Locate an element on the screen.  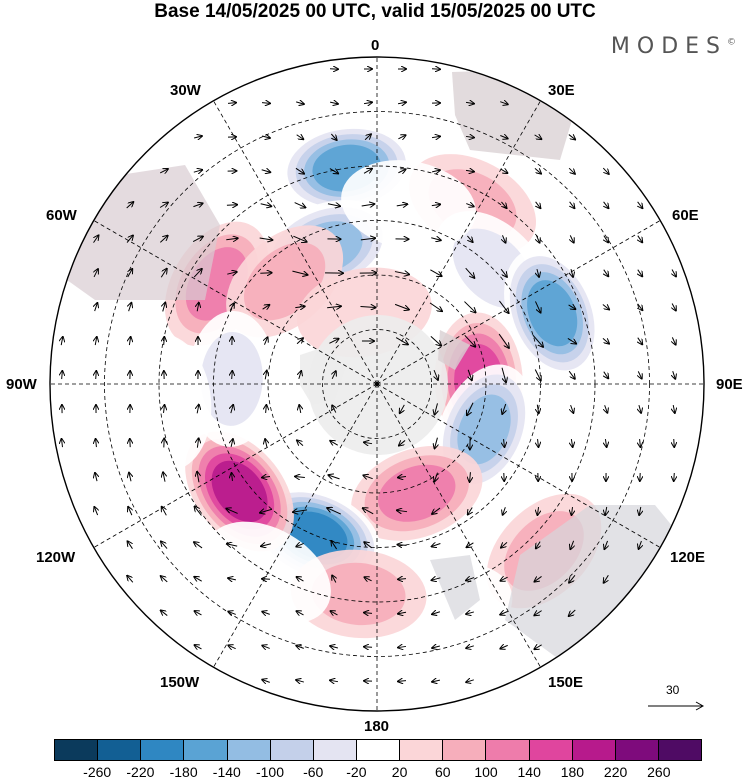
lon-label-150w: 150W is located at coordinates (180, 682).